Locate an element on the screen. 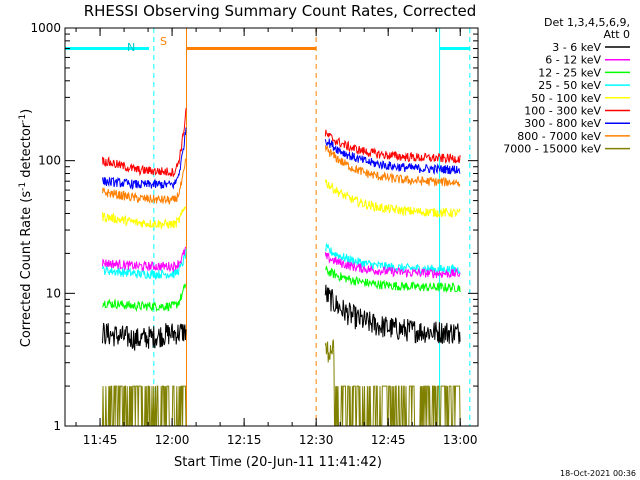  series-6-12-kev is located at coordinates (281, 262).